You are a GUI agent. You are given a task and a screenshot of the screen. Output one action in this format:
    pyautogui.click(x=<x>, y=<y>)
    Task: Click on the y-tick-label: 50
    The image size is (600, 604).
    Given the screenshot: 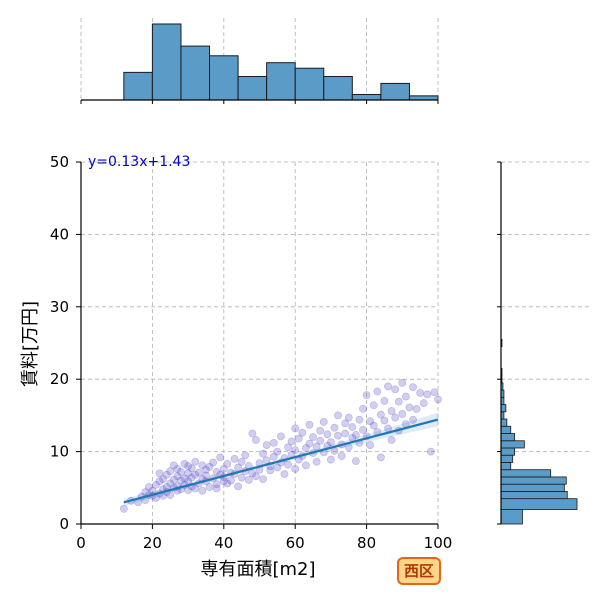 What is the action you would take?
    pyautogui.click(x=59, y=162)
    